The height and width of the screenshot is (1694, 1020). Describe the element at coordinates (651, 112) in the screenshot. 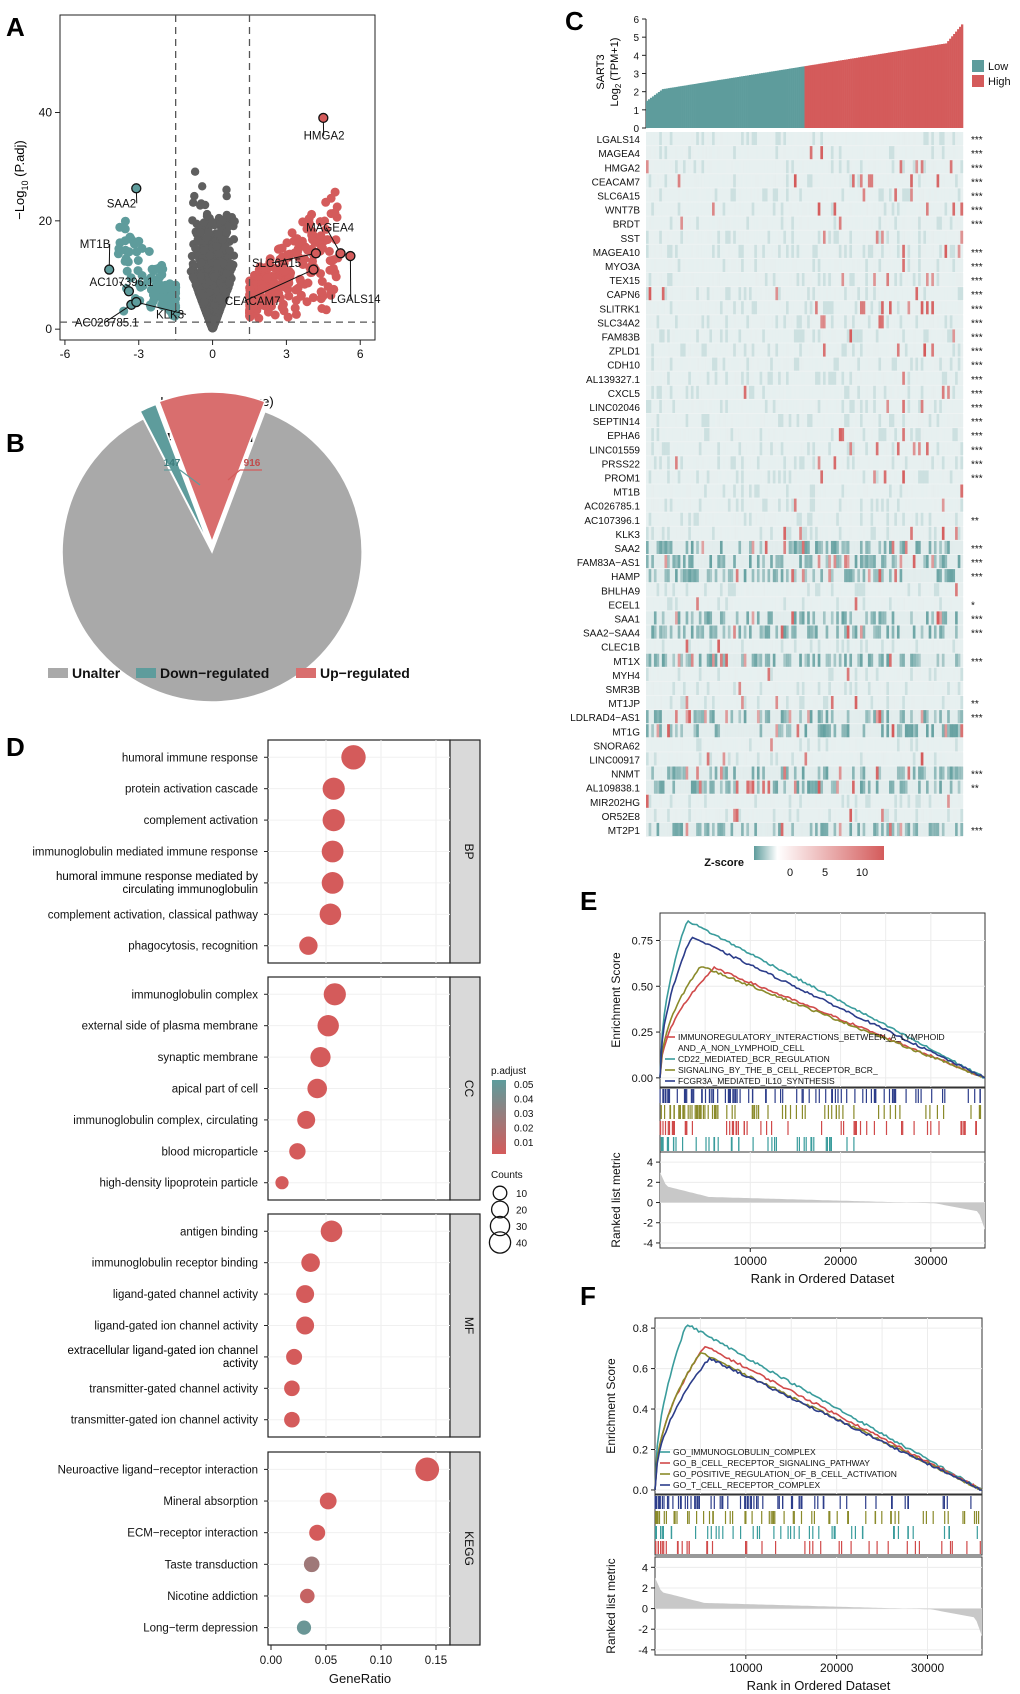

I see `expression-bar` at that location.